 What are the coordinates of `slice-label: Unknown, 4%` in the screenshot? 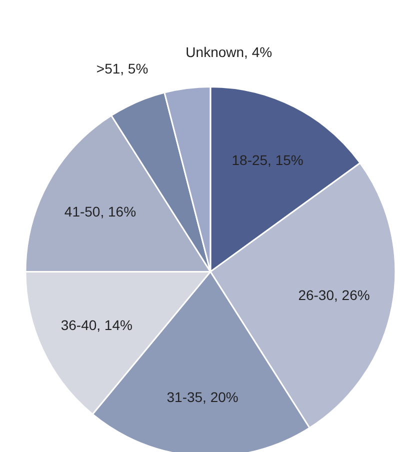 It's located at (229, 52).